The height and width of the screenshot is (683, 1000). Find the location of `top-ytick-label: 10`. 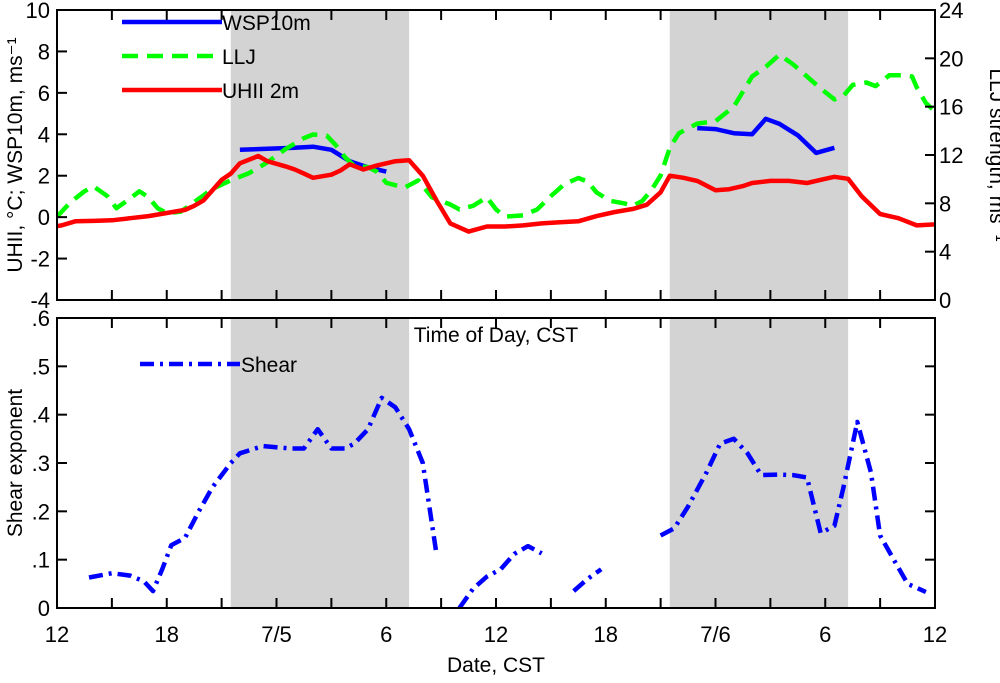

top-ytick-label: 10 is located at coordinates (38, 11).